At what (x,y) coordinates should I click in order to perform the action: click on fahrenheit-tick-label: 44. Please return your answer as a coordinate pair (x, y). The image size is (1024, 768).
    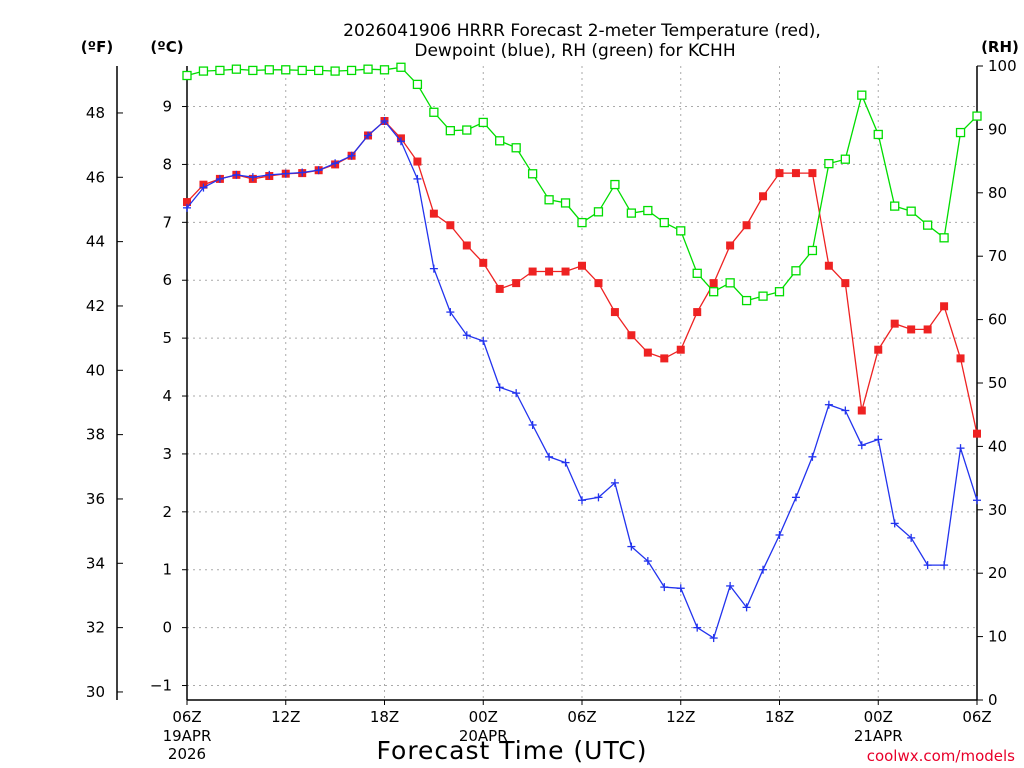
    Looking at the image, I should click on (95, 242).